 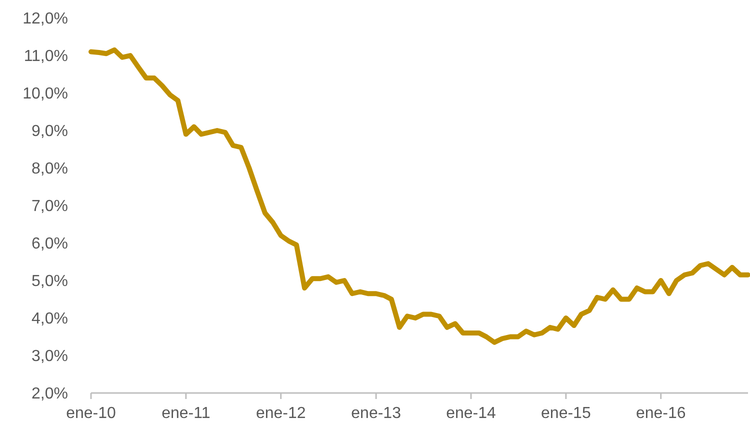 What do you see at coordinates (50, 281) in the screenshot?
I see `y-tick-label: 5,0%` at bounding box center [50, 281].